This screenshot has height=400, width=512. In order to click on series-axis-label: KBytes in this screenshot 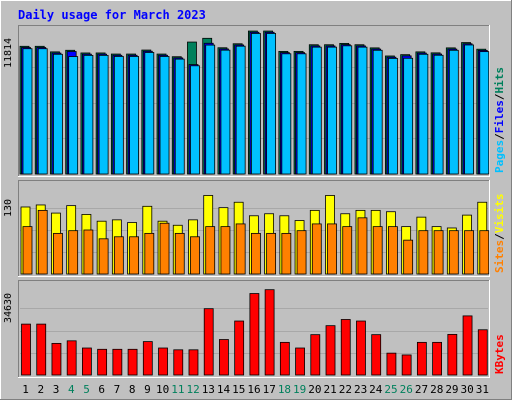, I will do `click(499, 354)`.